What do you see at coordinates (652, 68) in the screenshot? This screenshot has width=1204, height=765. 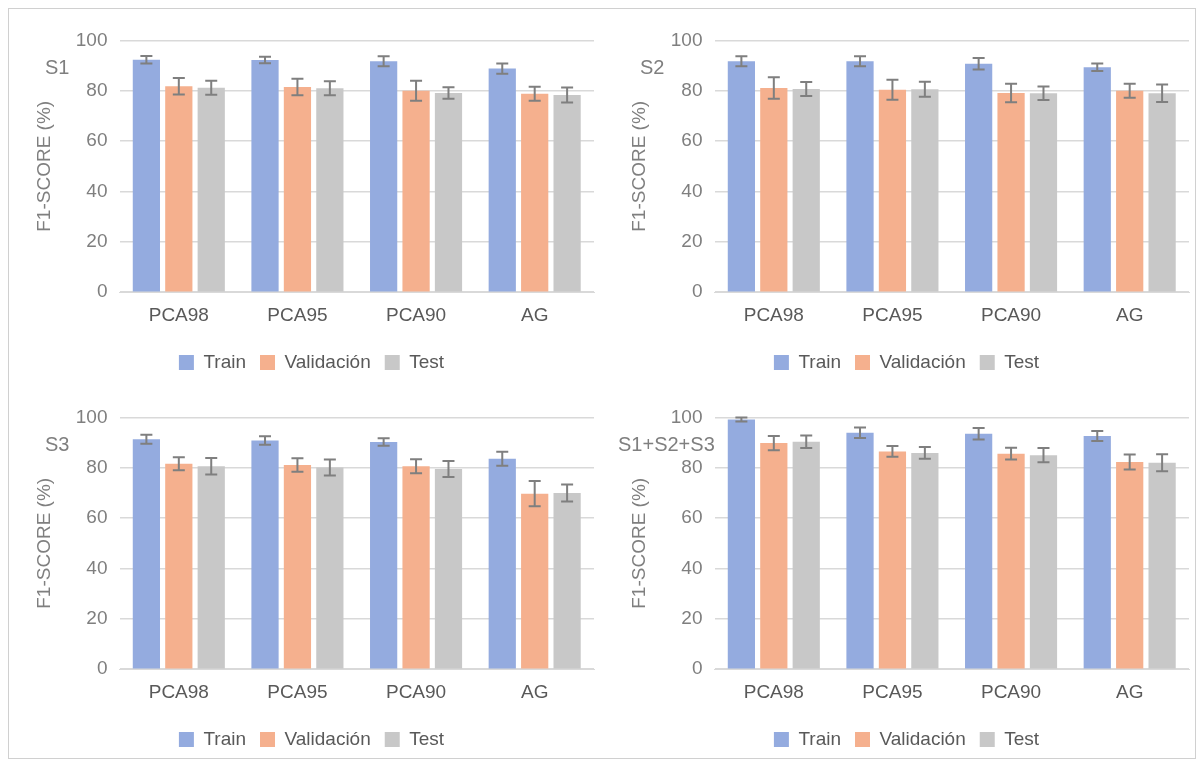 I see `text: S2` at bounding box center [652, 68].